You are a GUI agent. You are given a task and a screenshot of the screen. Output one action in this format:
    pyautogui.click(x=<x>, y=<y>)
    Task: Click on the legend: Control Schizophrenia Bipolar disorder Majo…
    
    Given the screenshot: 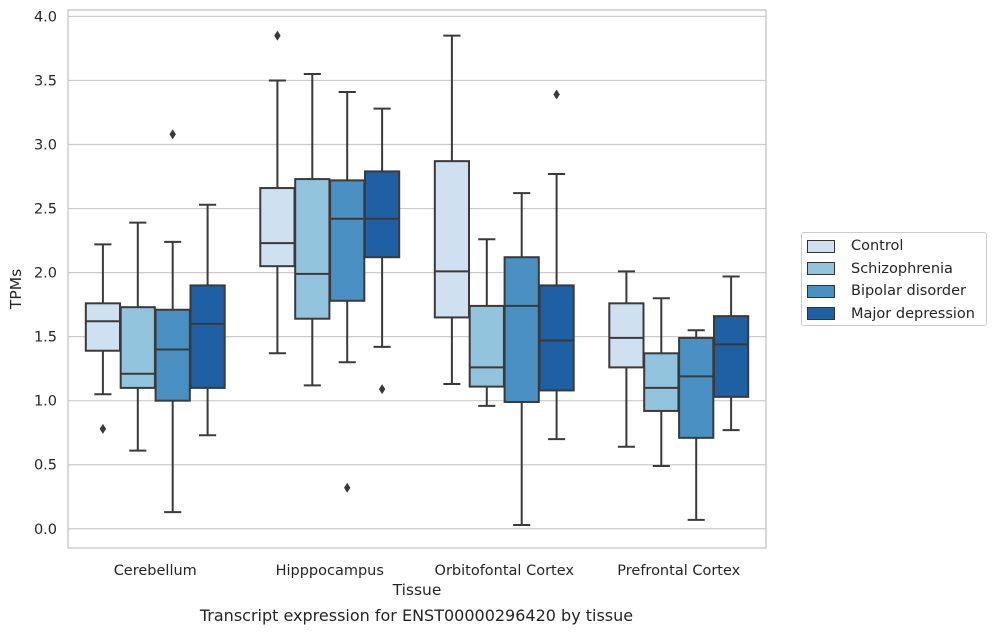 What is the action you would take?
    pyautogui.click(x=894, y=279)
    